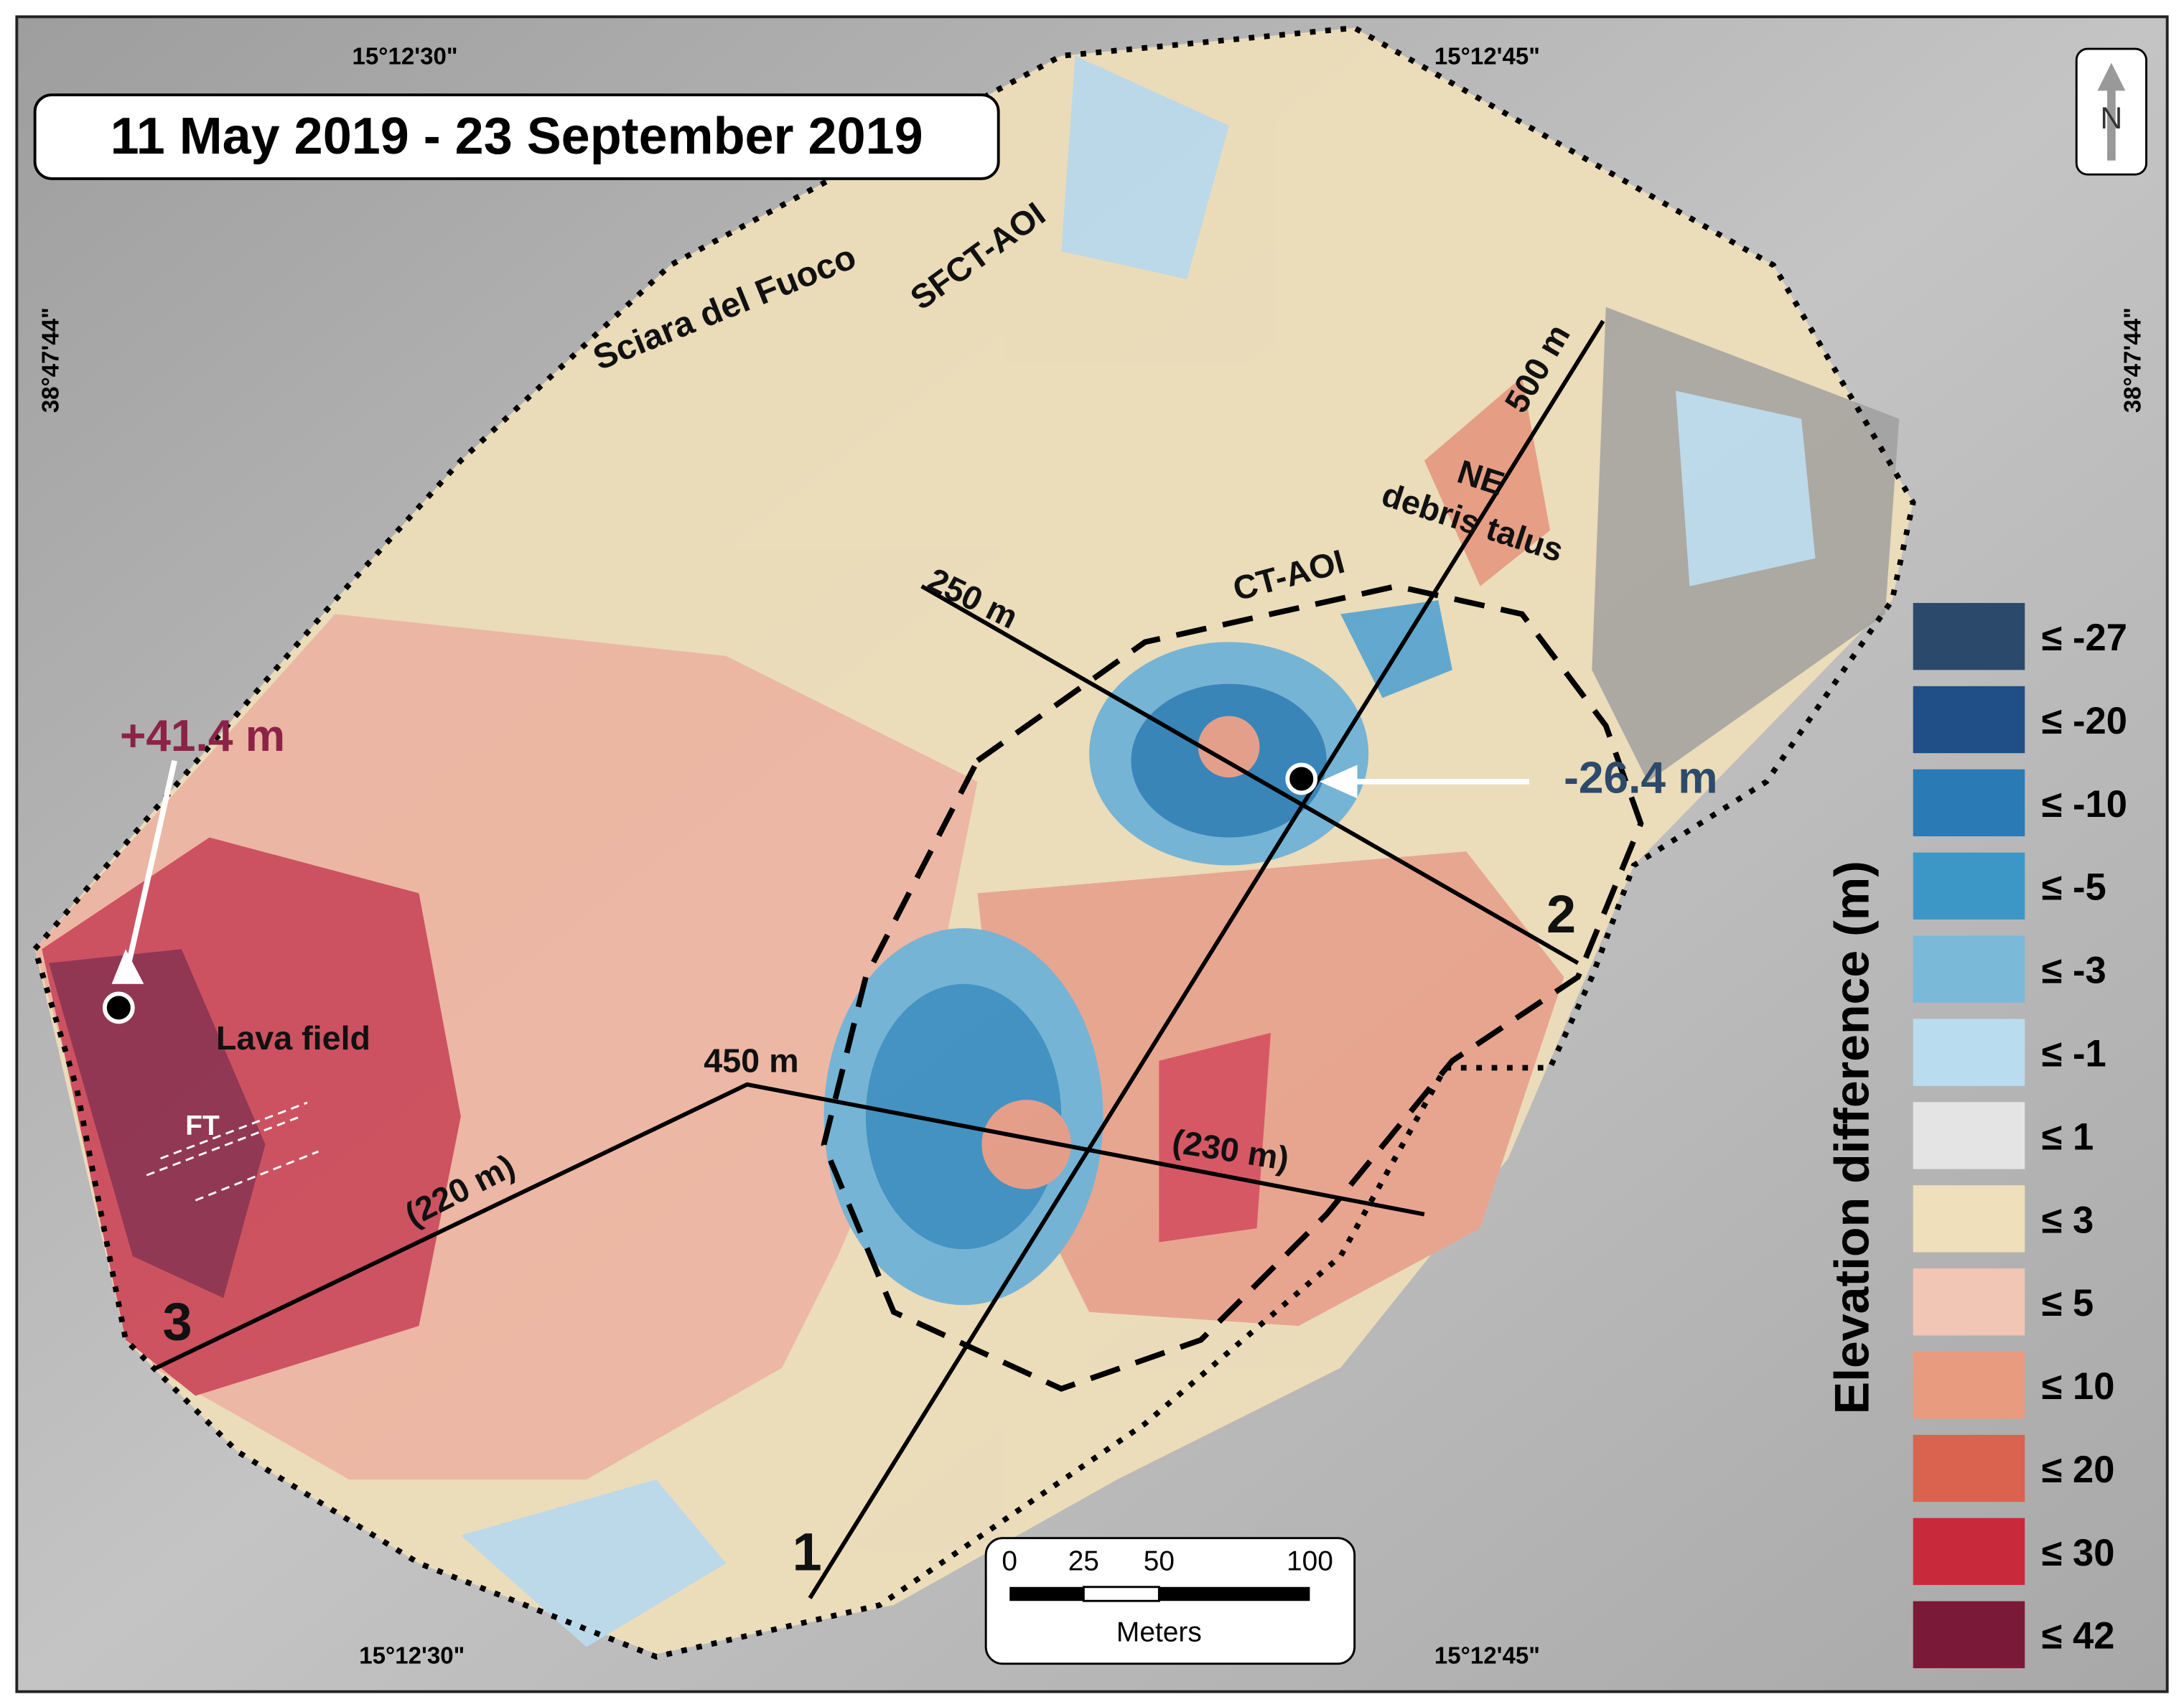 This screenshot has width=2184, height=1707. Describe the element at coordinates (1083, 1560) in the screenshot. I see `scale-tick-label: 25` at that location.